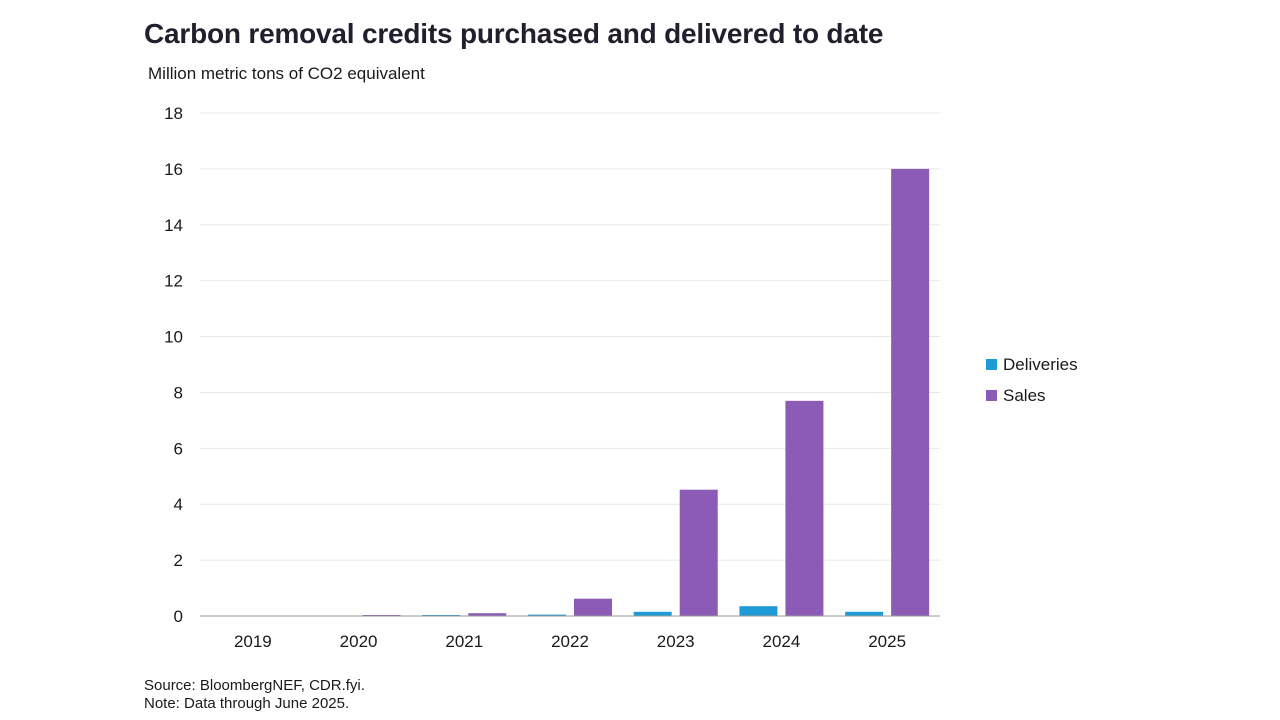 Image resolution: width=1280 pixels, height=720 pixels. I want to click on legend-item-sales: Sales, so click(1032, 395).